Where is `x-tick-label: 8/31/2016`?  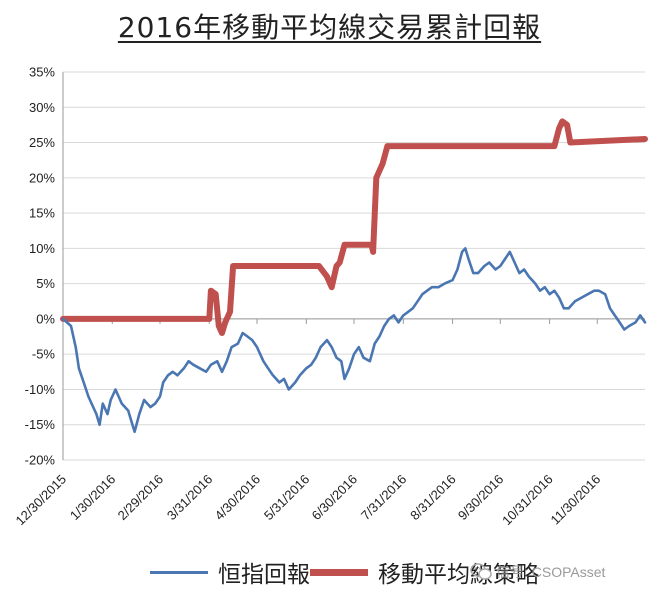 x-tick-label: 8/31/2016 is located at coordinates (433, 498).